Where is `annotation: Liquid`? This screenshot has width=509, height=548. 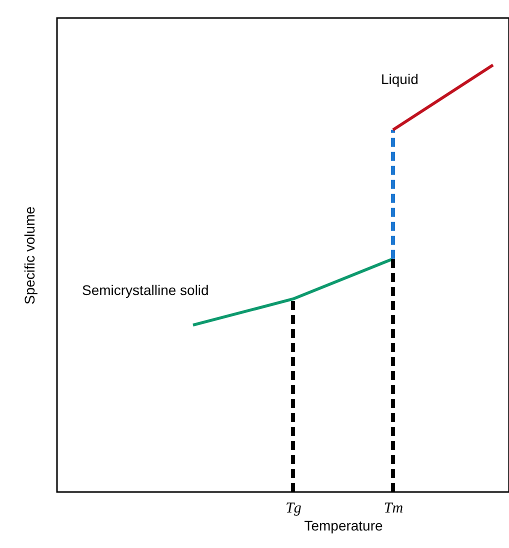 annotation: Liquid is located at coordinates (399, 79).